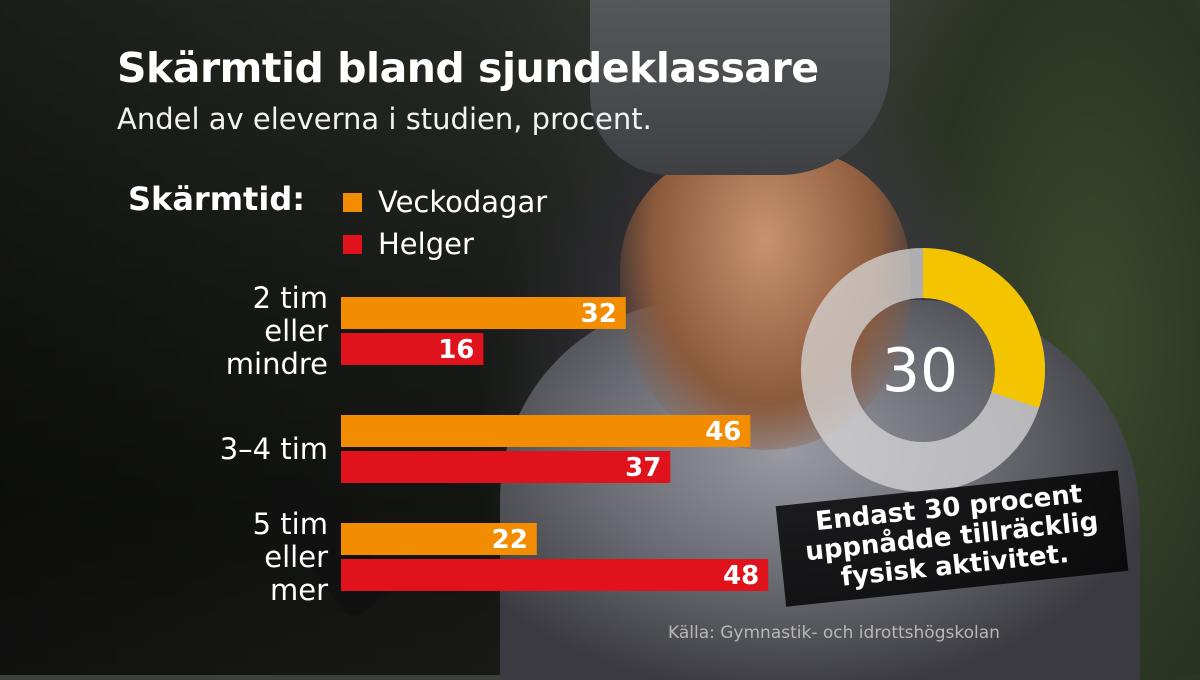  I want to click on category-label-0: 2 tim eller mindre, so click(277, 331).